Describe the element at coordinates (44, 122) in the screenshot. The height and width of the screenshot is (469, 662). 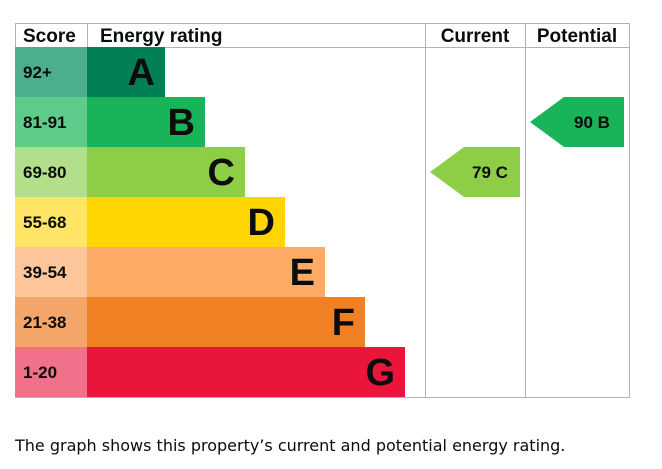
I see `band-score-label: 81-91` at that location.